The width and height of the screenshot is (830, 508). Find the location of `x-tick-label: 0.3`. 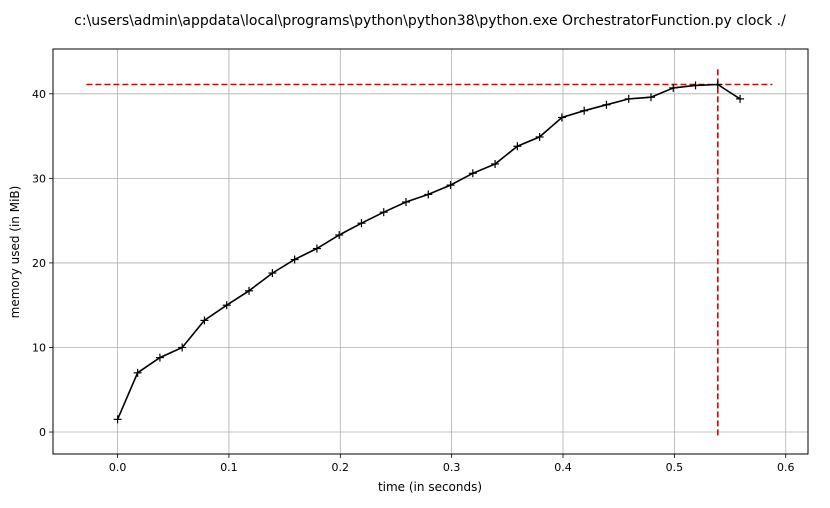

x-tick-label: 0.3 is located at coordinates (452, 467).